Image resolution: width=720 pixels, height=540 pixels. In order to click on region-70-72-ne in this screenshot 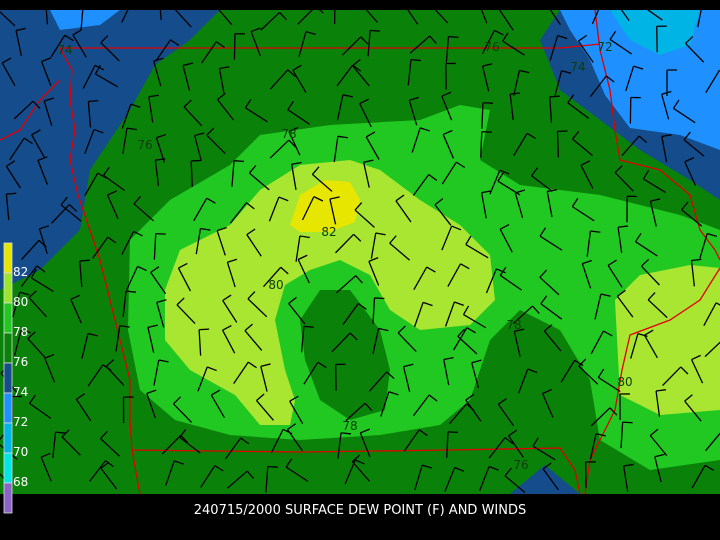, I will do `click(655, 32)`.